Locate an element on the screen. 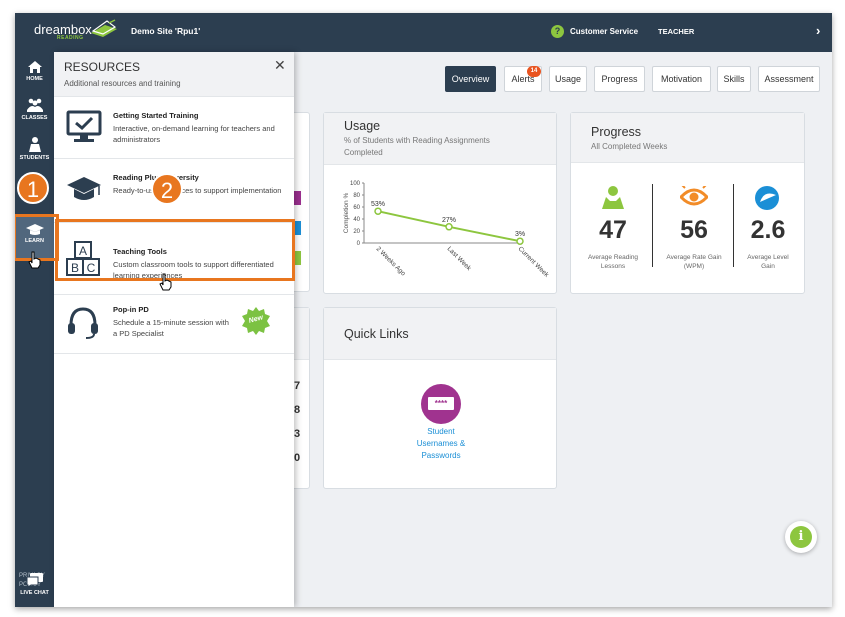 The height and width of the screenshot is (617, 845). svg-text: C is located at coordinates (91, 268).